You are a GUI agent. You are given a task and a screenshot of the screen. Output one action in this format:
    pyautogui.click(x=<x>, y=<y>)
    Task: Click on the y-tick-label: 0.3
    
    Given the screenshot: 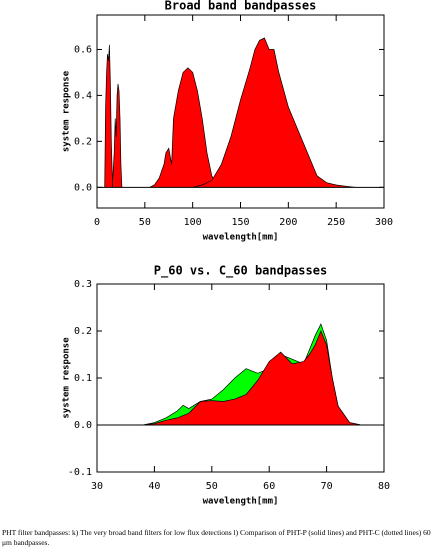 What is the action you would take?
    pyautogui.click(x=83, y=284)
    